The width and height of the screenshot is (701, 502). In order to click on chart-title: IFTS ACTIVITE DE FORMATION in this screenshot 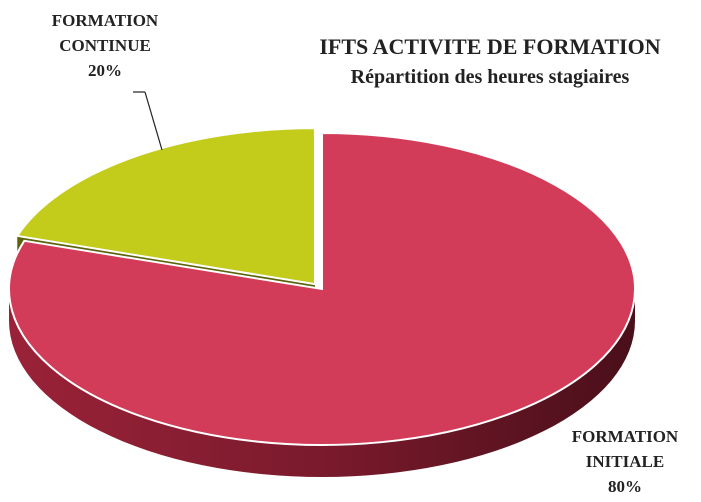, I will do `click(490, 46)`.